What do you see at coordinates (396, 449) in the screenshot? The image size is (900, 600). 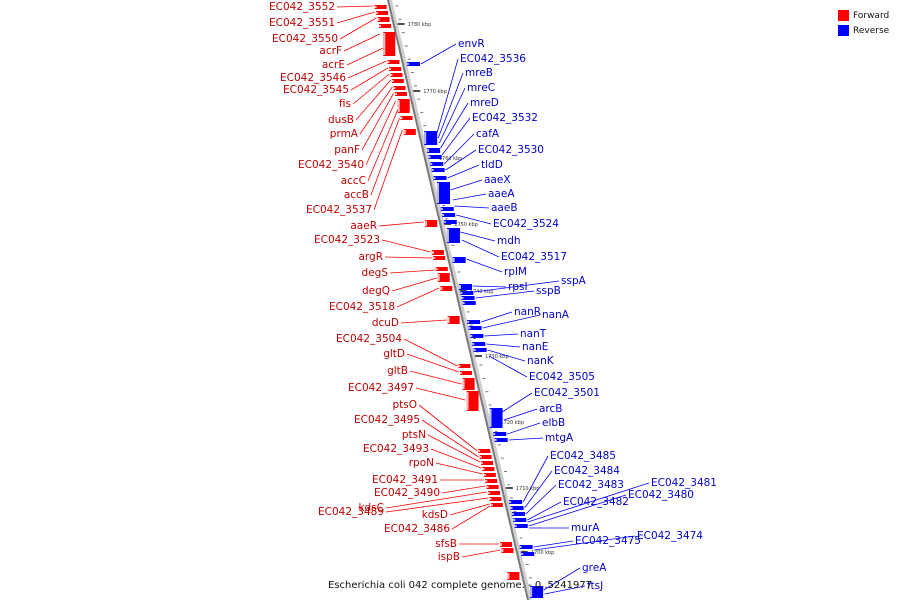 I see `forward-gene-label: EC042_3493` at bounding box center [396, 449].